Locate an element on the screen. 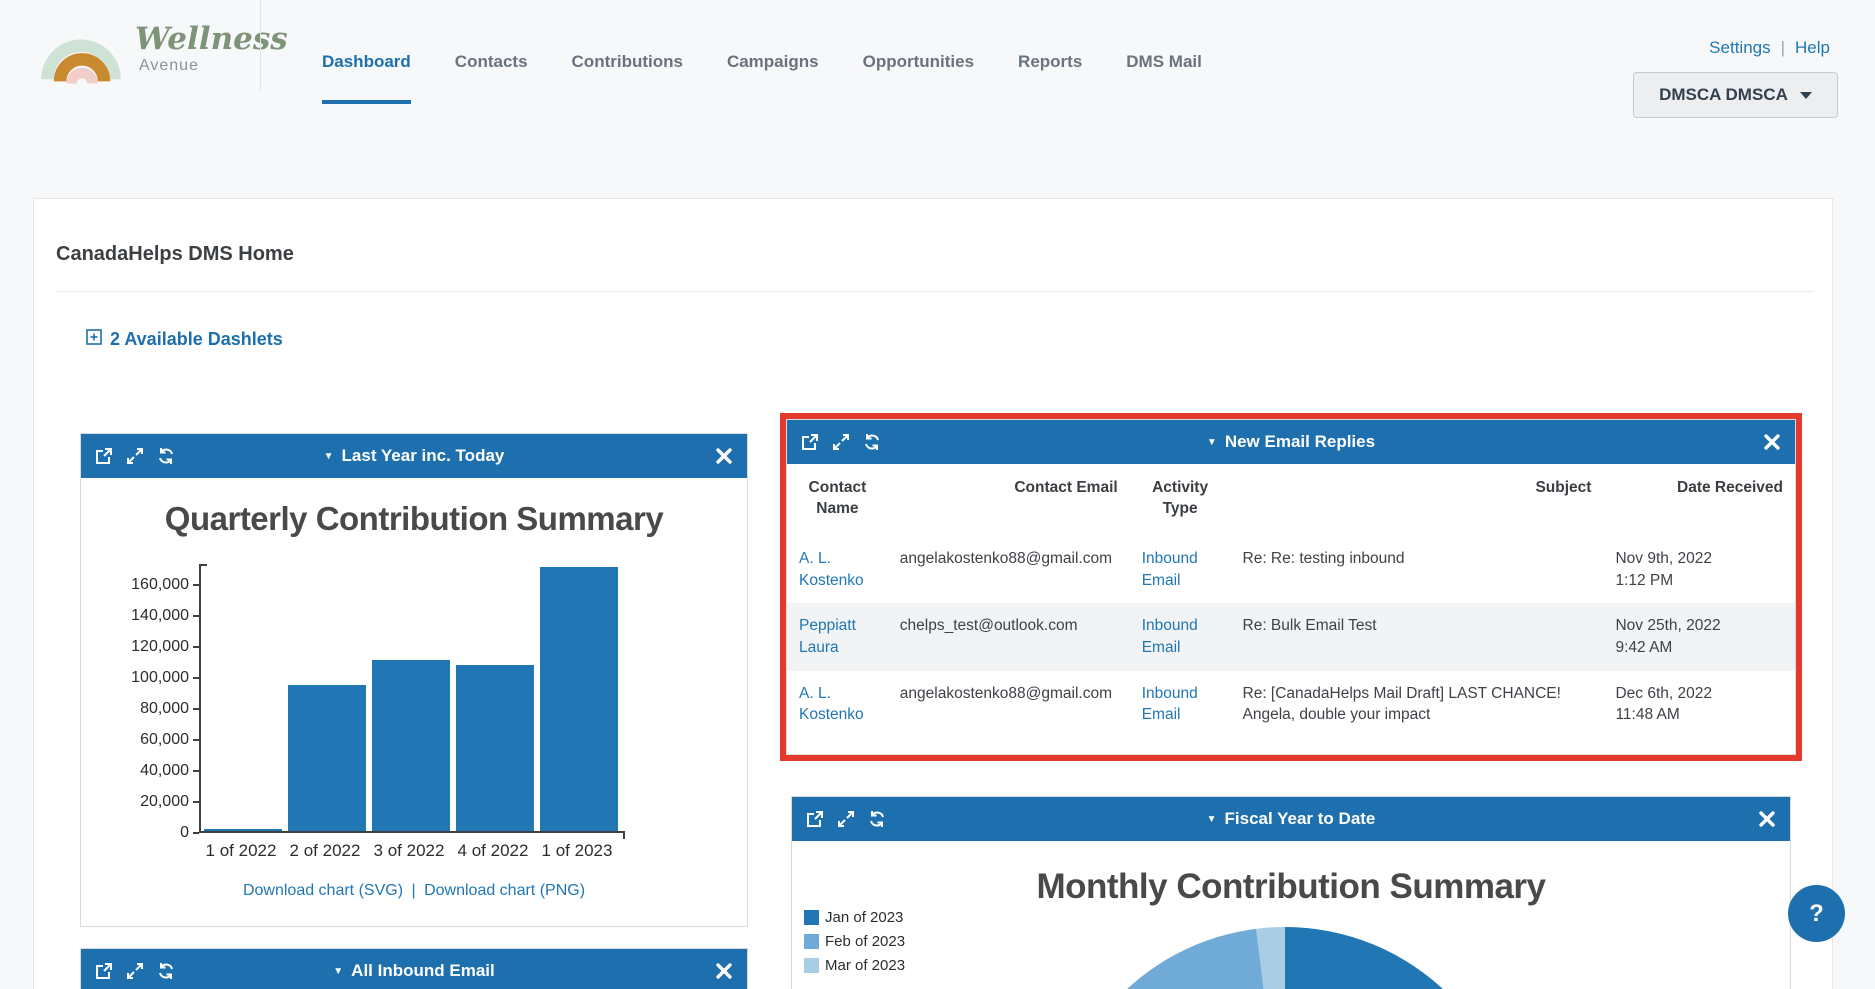  download-png-link: Download chart (PNG) is located at coordinates (505, 890).